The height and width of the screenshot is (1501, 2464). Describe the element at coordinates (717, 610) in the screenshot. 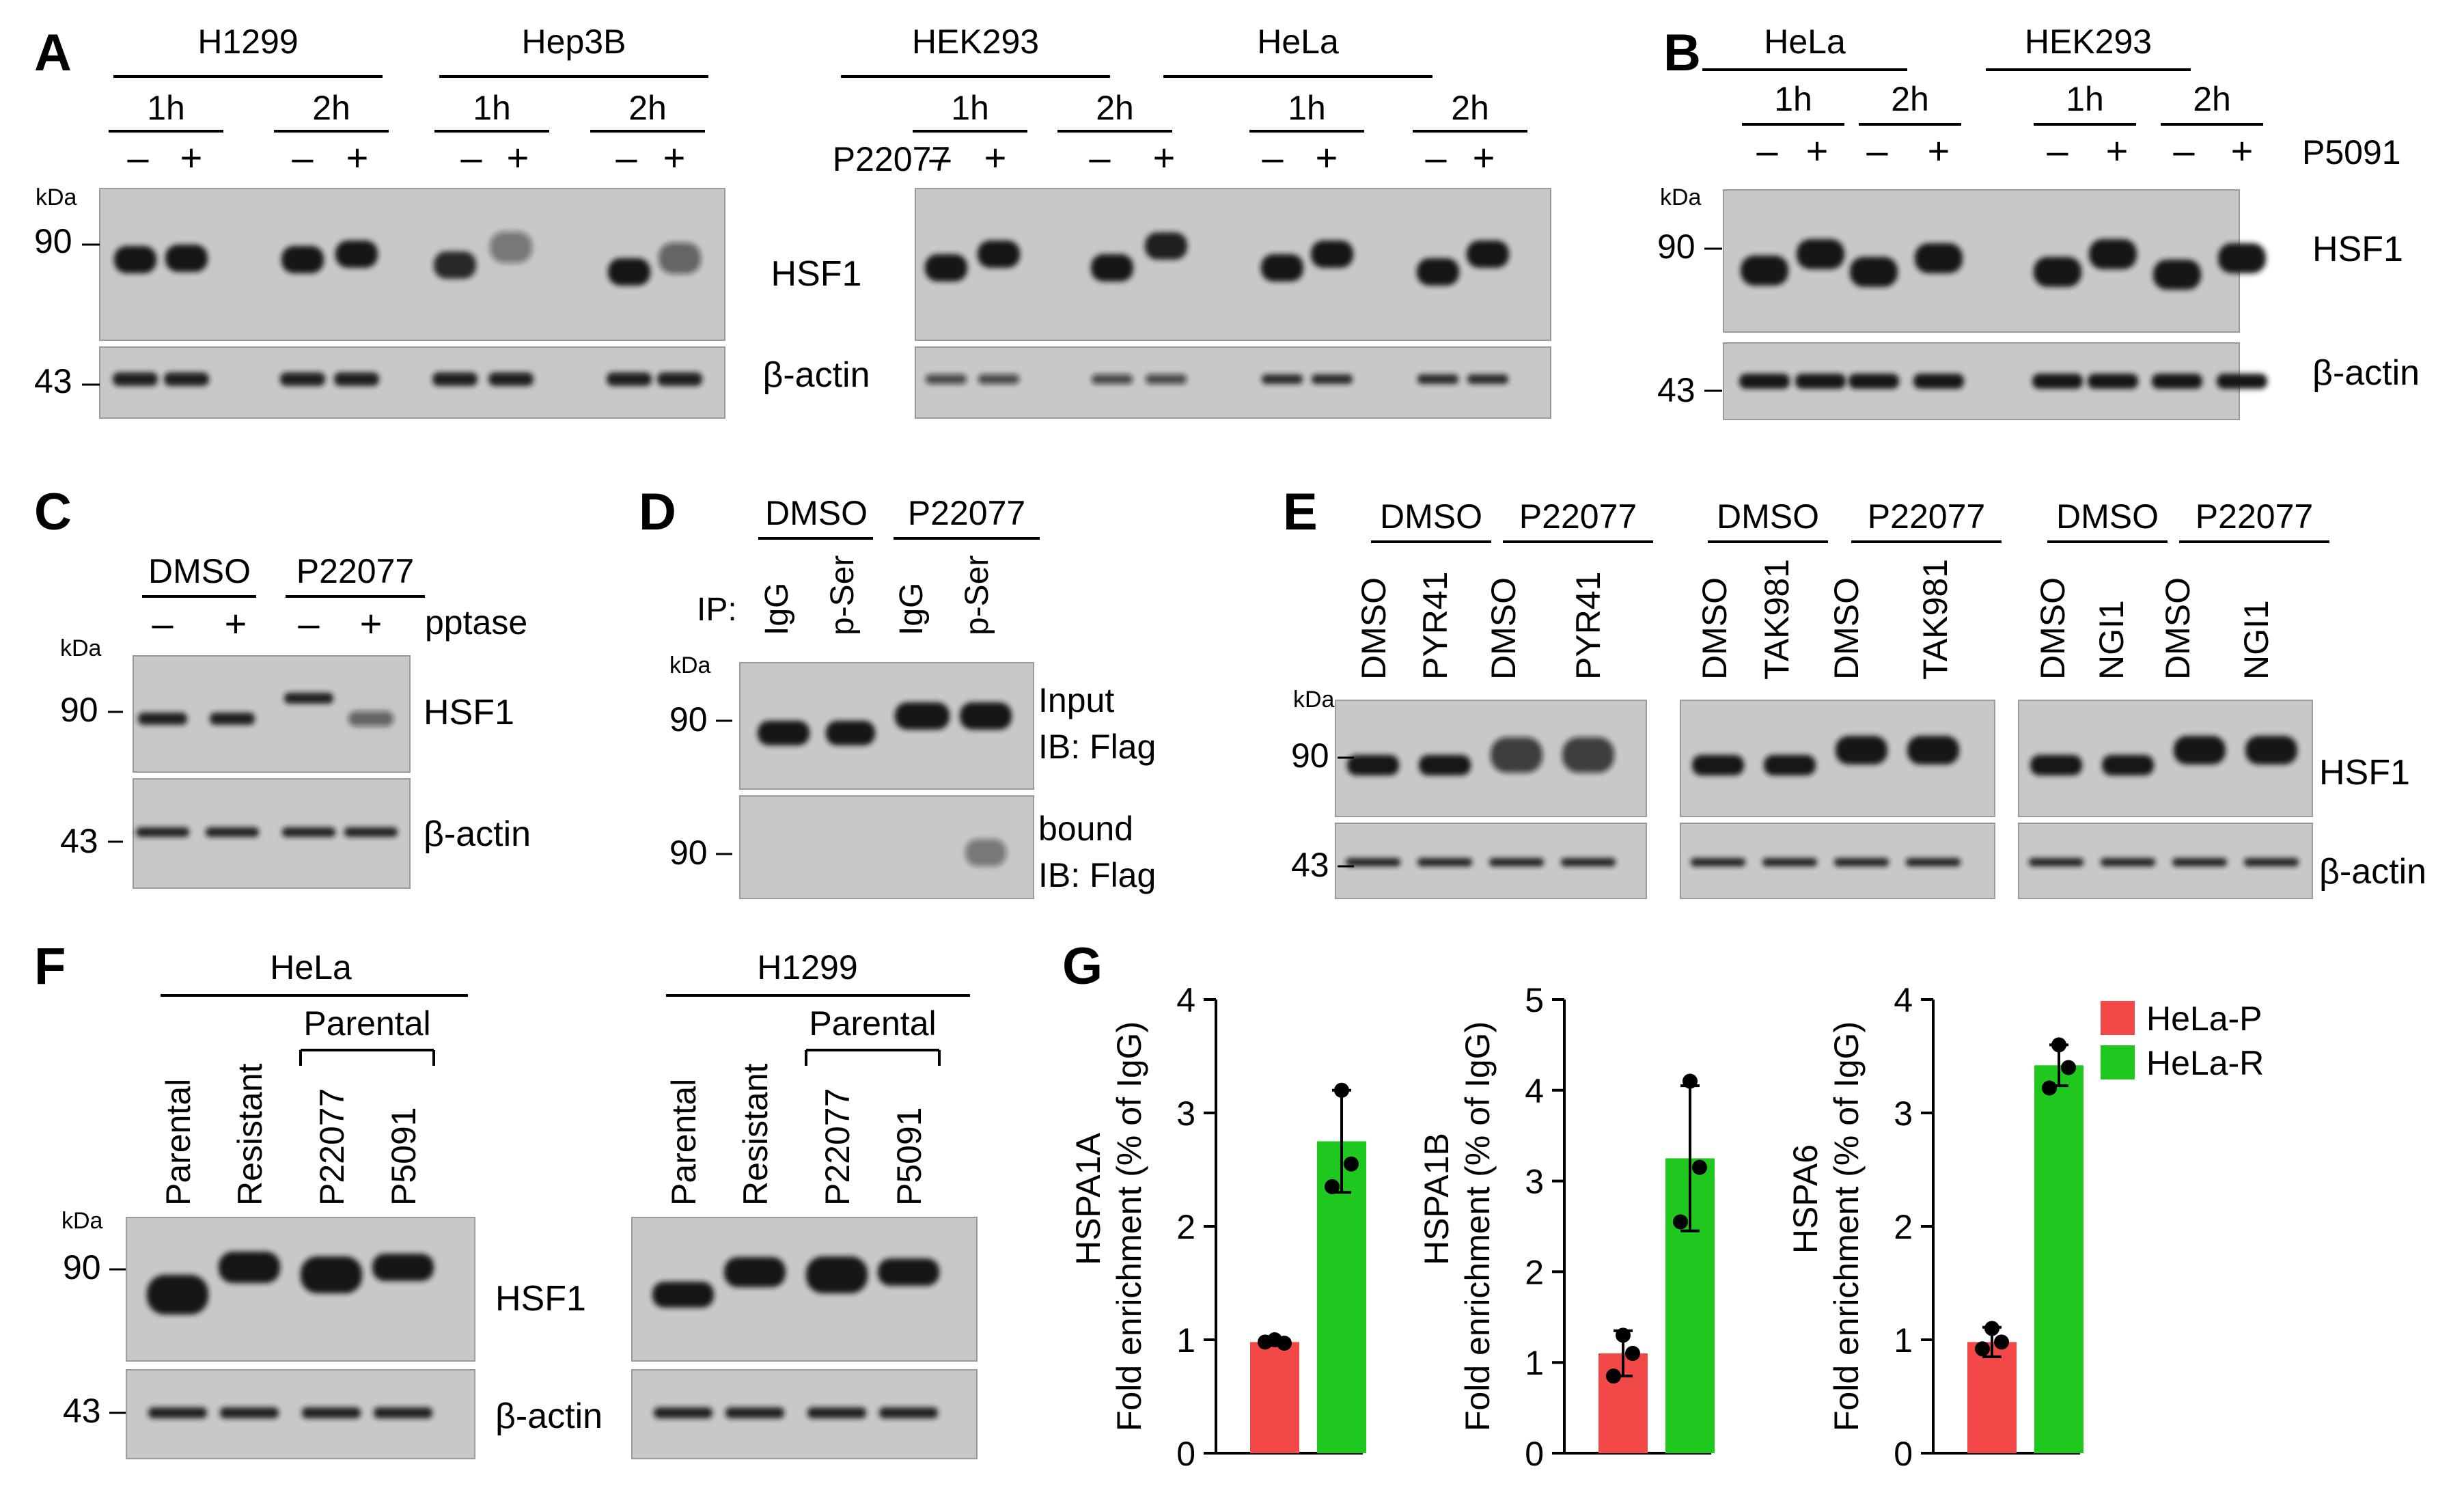

I see `ip-label: IP:` at that location.